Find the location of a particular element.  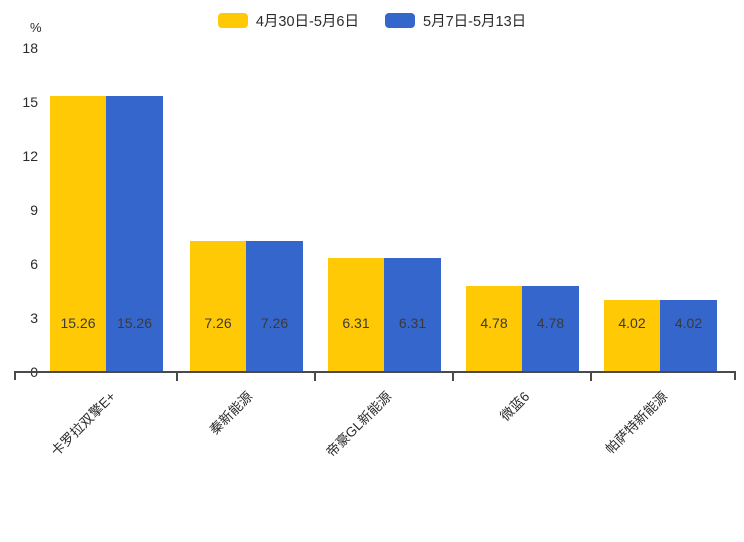

bar-group-0: 15.26 15.26 is located at coordinates (106, 234).